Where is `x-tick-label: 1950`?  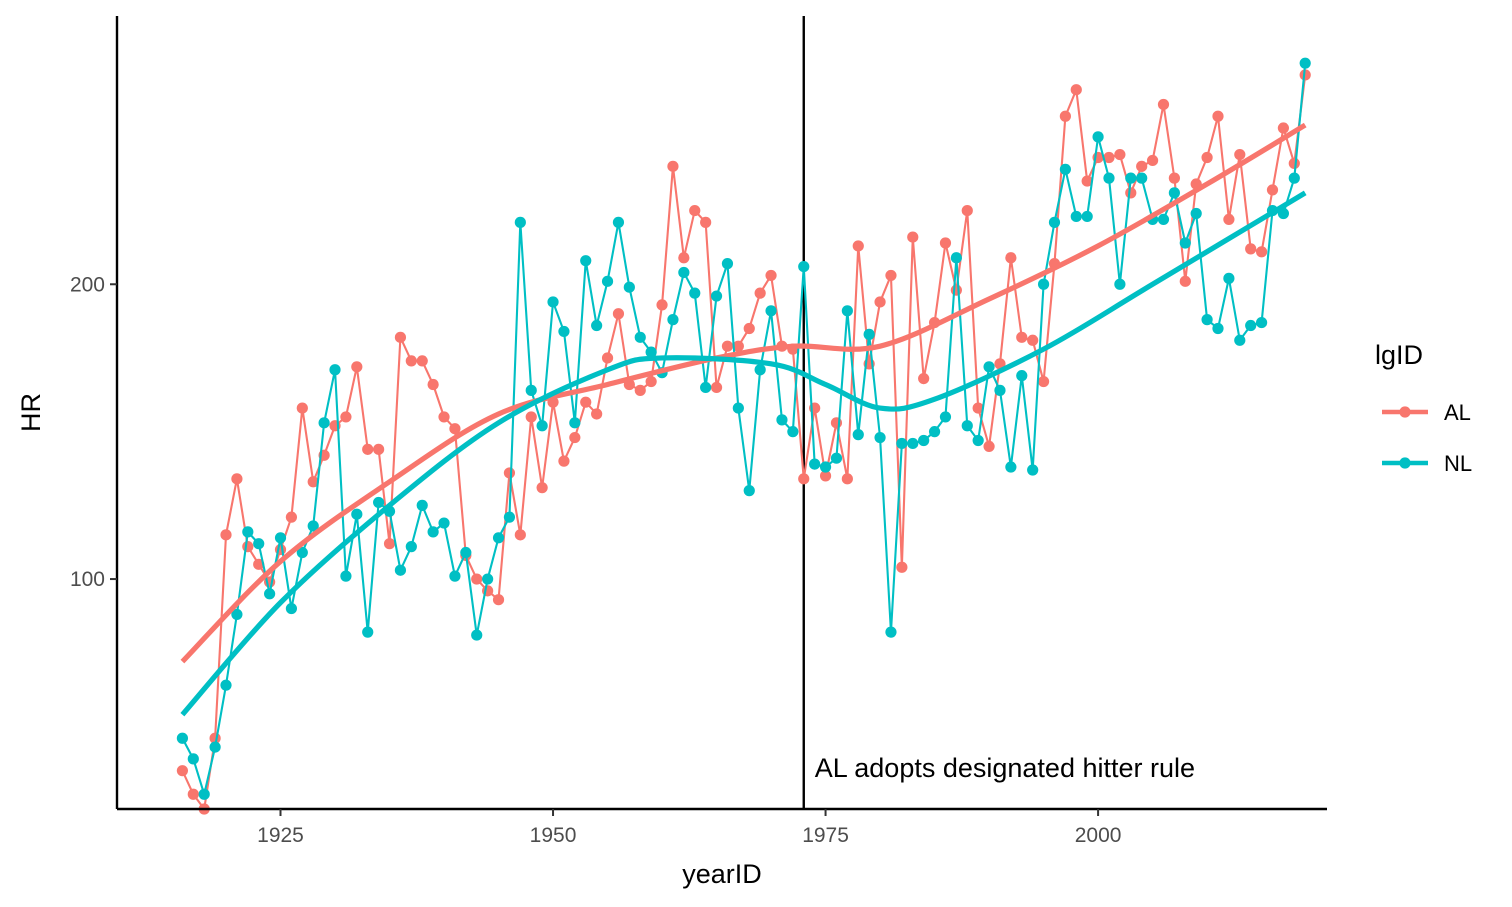
x-tick-label: 1950 is located at coordinates (553, 835).